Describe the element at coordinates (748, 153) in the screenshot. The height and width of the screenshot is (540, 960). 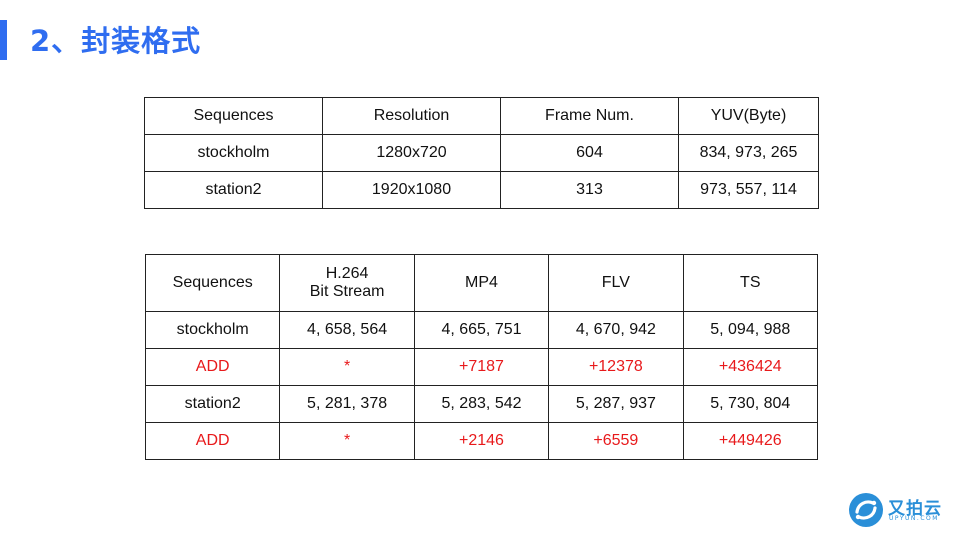
I see `table-cell: 834, 973, 265` at that location.